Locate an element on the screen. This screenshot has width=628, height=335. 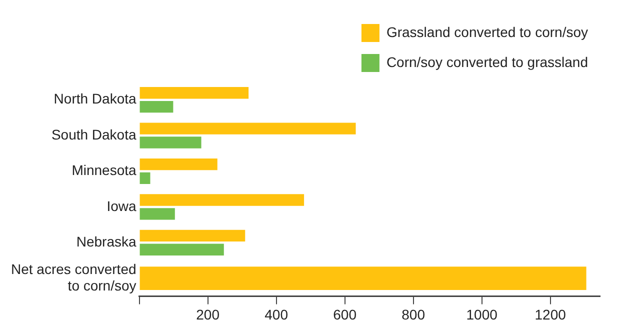
x-tick-label: 200 is located at coordinates (208, 314).